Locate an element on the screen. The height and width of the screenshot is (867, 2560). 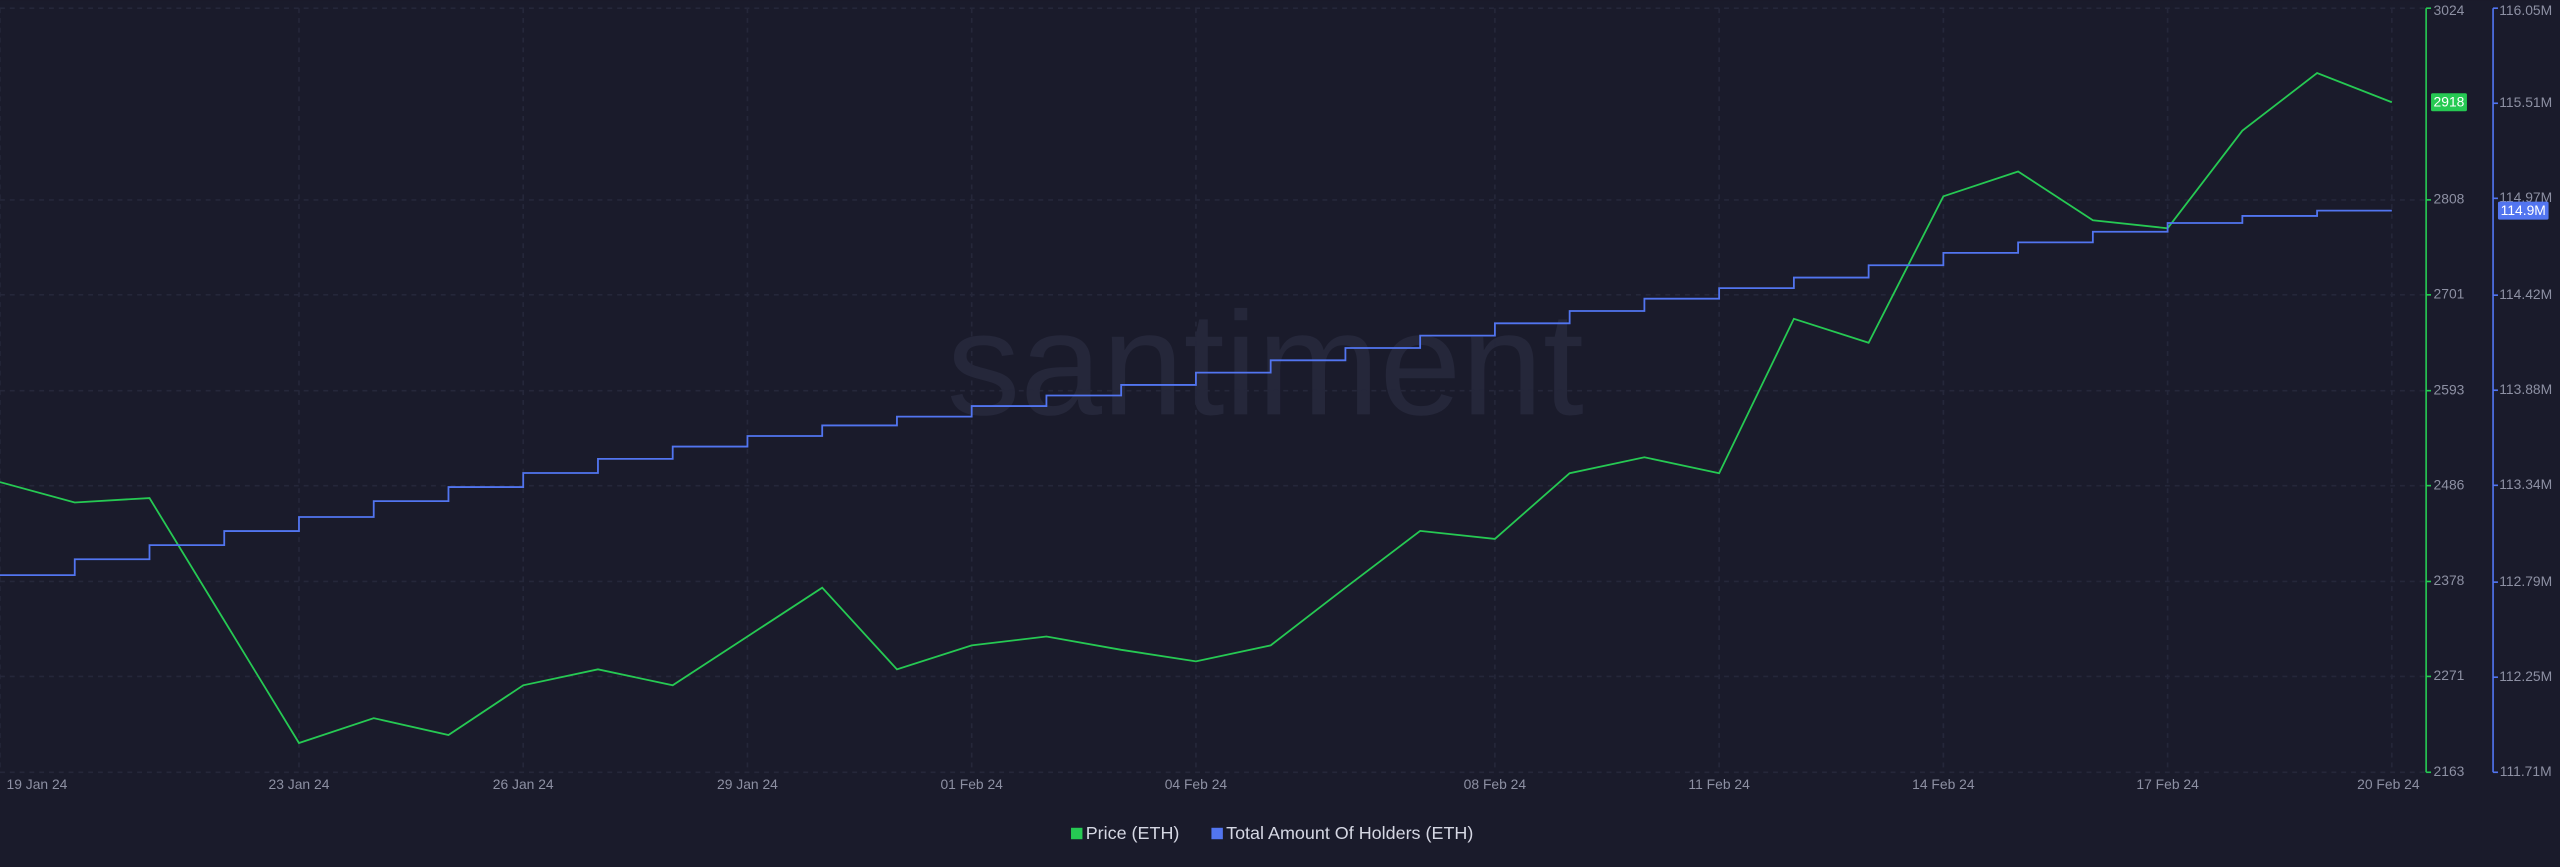
y-tick-label: 2163 is located at coordinates (2449, 771).